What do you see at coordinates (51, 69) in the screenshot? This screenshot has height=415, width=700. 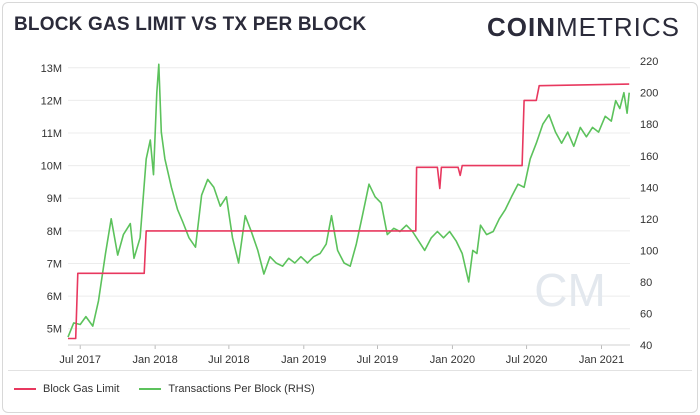 I see `y-left-tick-label: 13M` at bounding box center [51, 69].